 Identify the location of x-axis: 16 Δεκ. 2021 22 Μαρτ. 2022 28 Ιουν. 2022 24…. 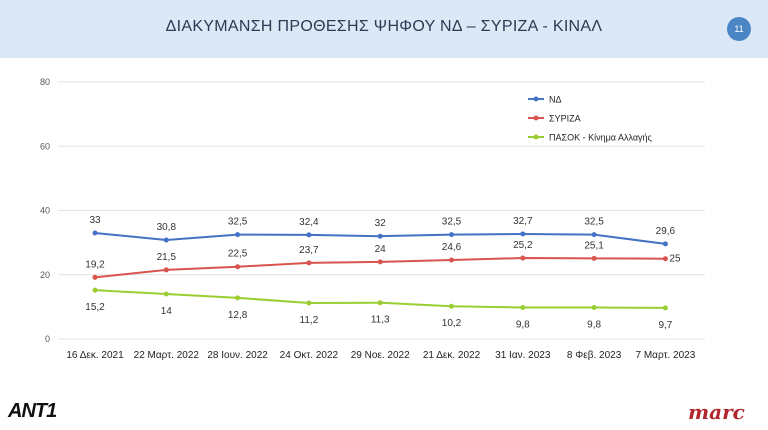
(380, 355).